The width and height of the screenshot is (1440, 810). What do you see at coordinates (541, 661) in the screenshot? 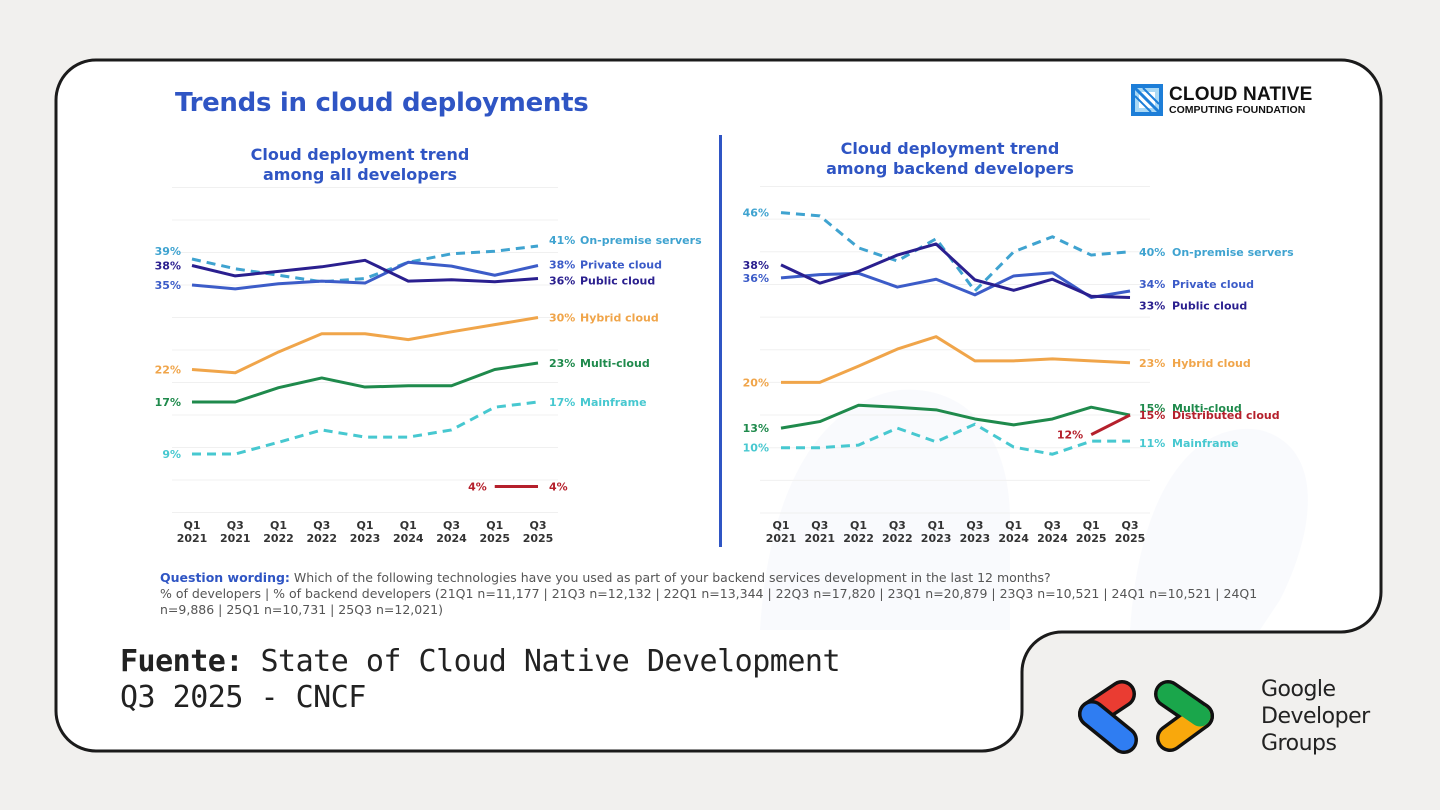
I see `source-line1: State of Cloud Native Development` at bounding box center [541, 661].